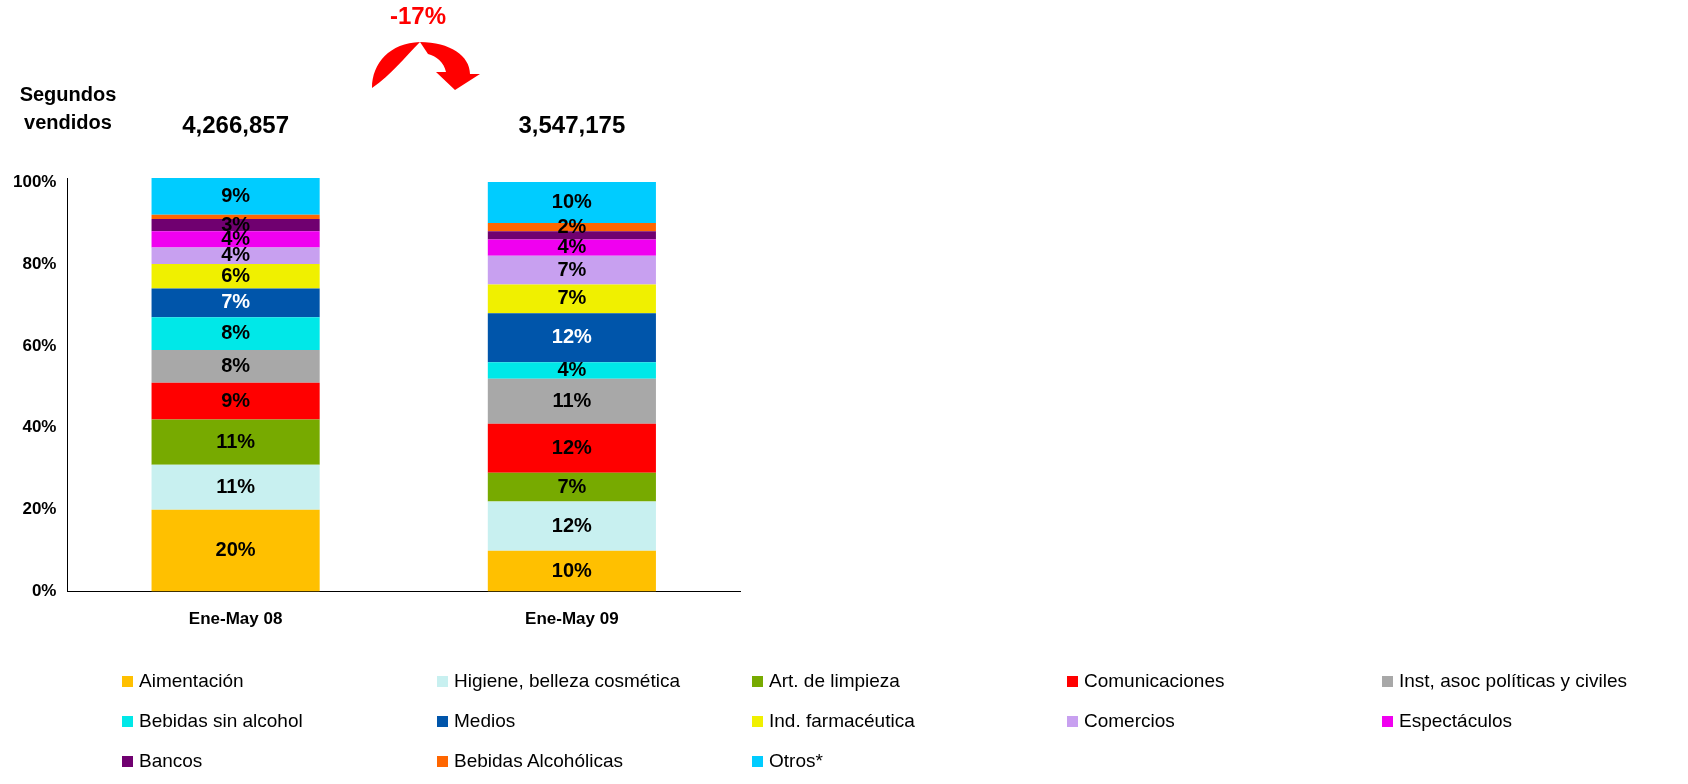  Describe the element at coordinates (35, 181) in the screenshot. I see `y-tick-label: 100%` at that location.